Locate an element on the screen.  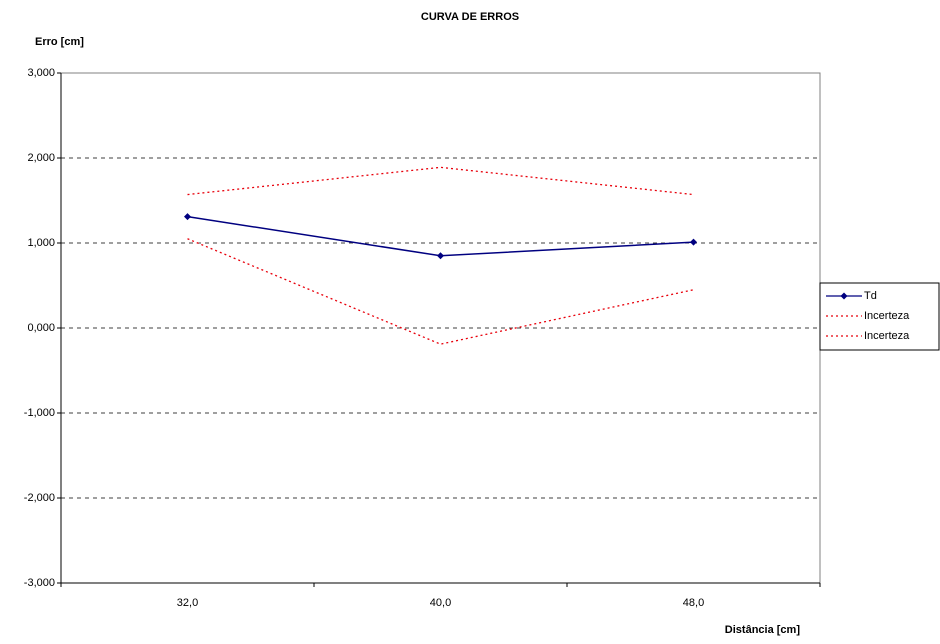
y-tick-label: 0,000 is located at coordinates (41, 328).